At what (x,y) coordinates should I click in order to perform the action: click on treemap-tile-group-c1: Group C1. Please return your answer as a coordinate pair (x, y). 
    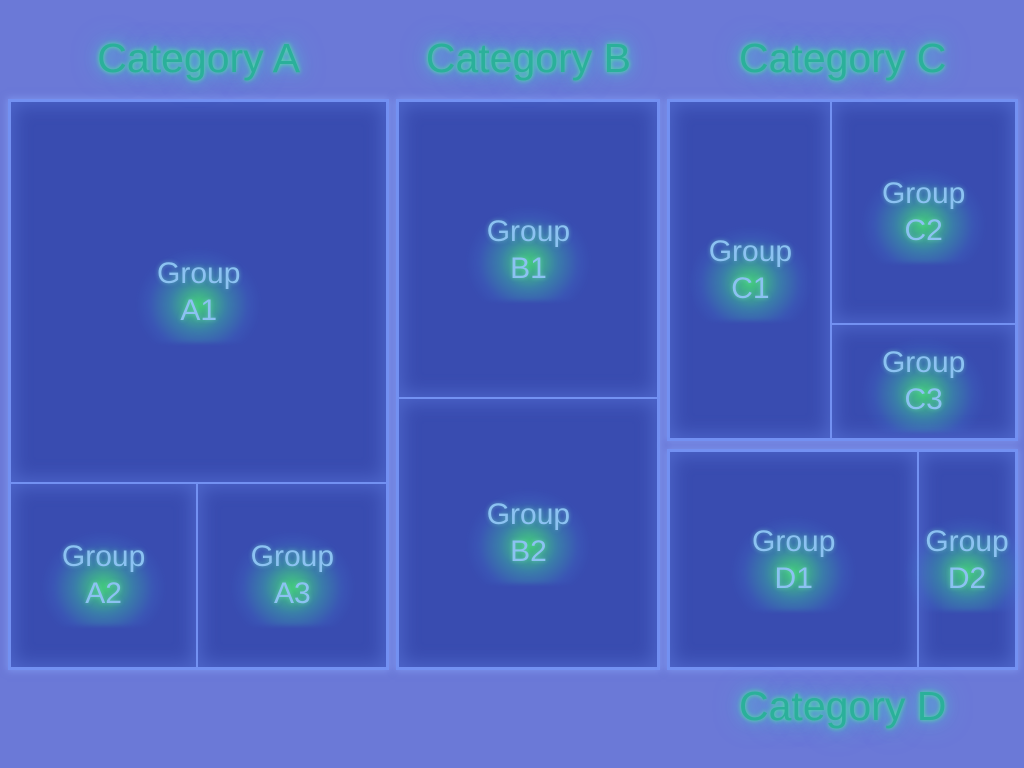
    Looking at the image, I should click on (750, 270).